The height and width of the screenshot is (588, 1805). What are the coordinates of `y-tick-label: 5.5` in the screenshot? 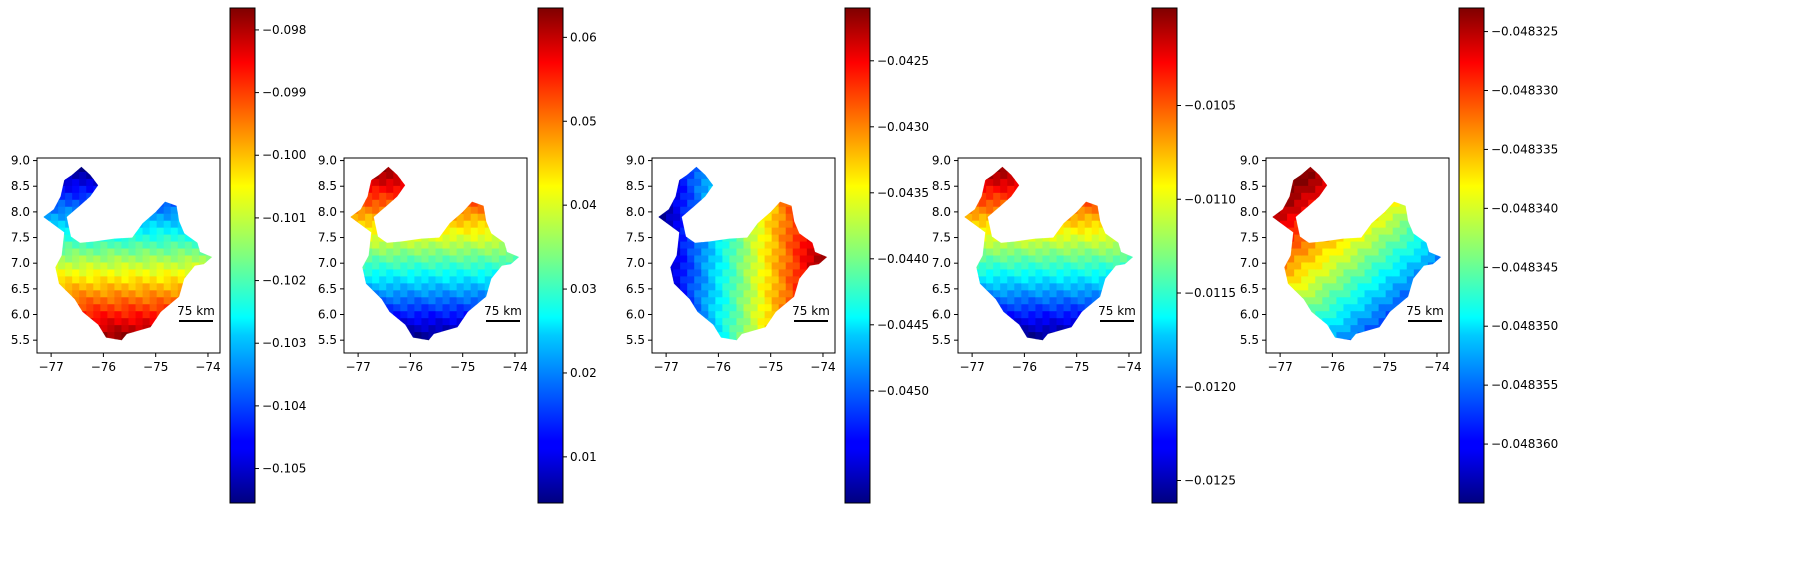 It's located at (941, 340).